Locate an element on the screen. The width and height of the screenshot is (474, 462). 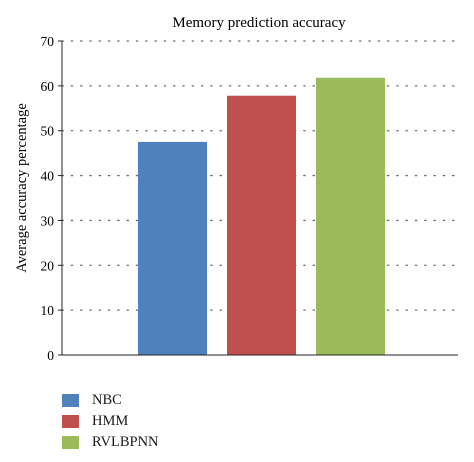
y-axis-ticks: 0 10 20 30 40 50 60 70 is located at coordinates (51, 198).